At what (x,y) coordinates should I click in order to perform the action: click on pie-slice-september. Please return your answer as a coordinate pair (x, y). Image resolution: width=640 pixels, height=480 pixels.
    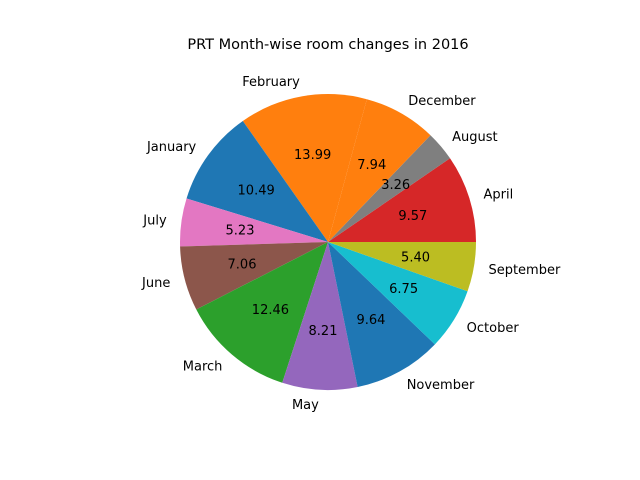
    Looking at the image, I should click on (402, 267).